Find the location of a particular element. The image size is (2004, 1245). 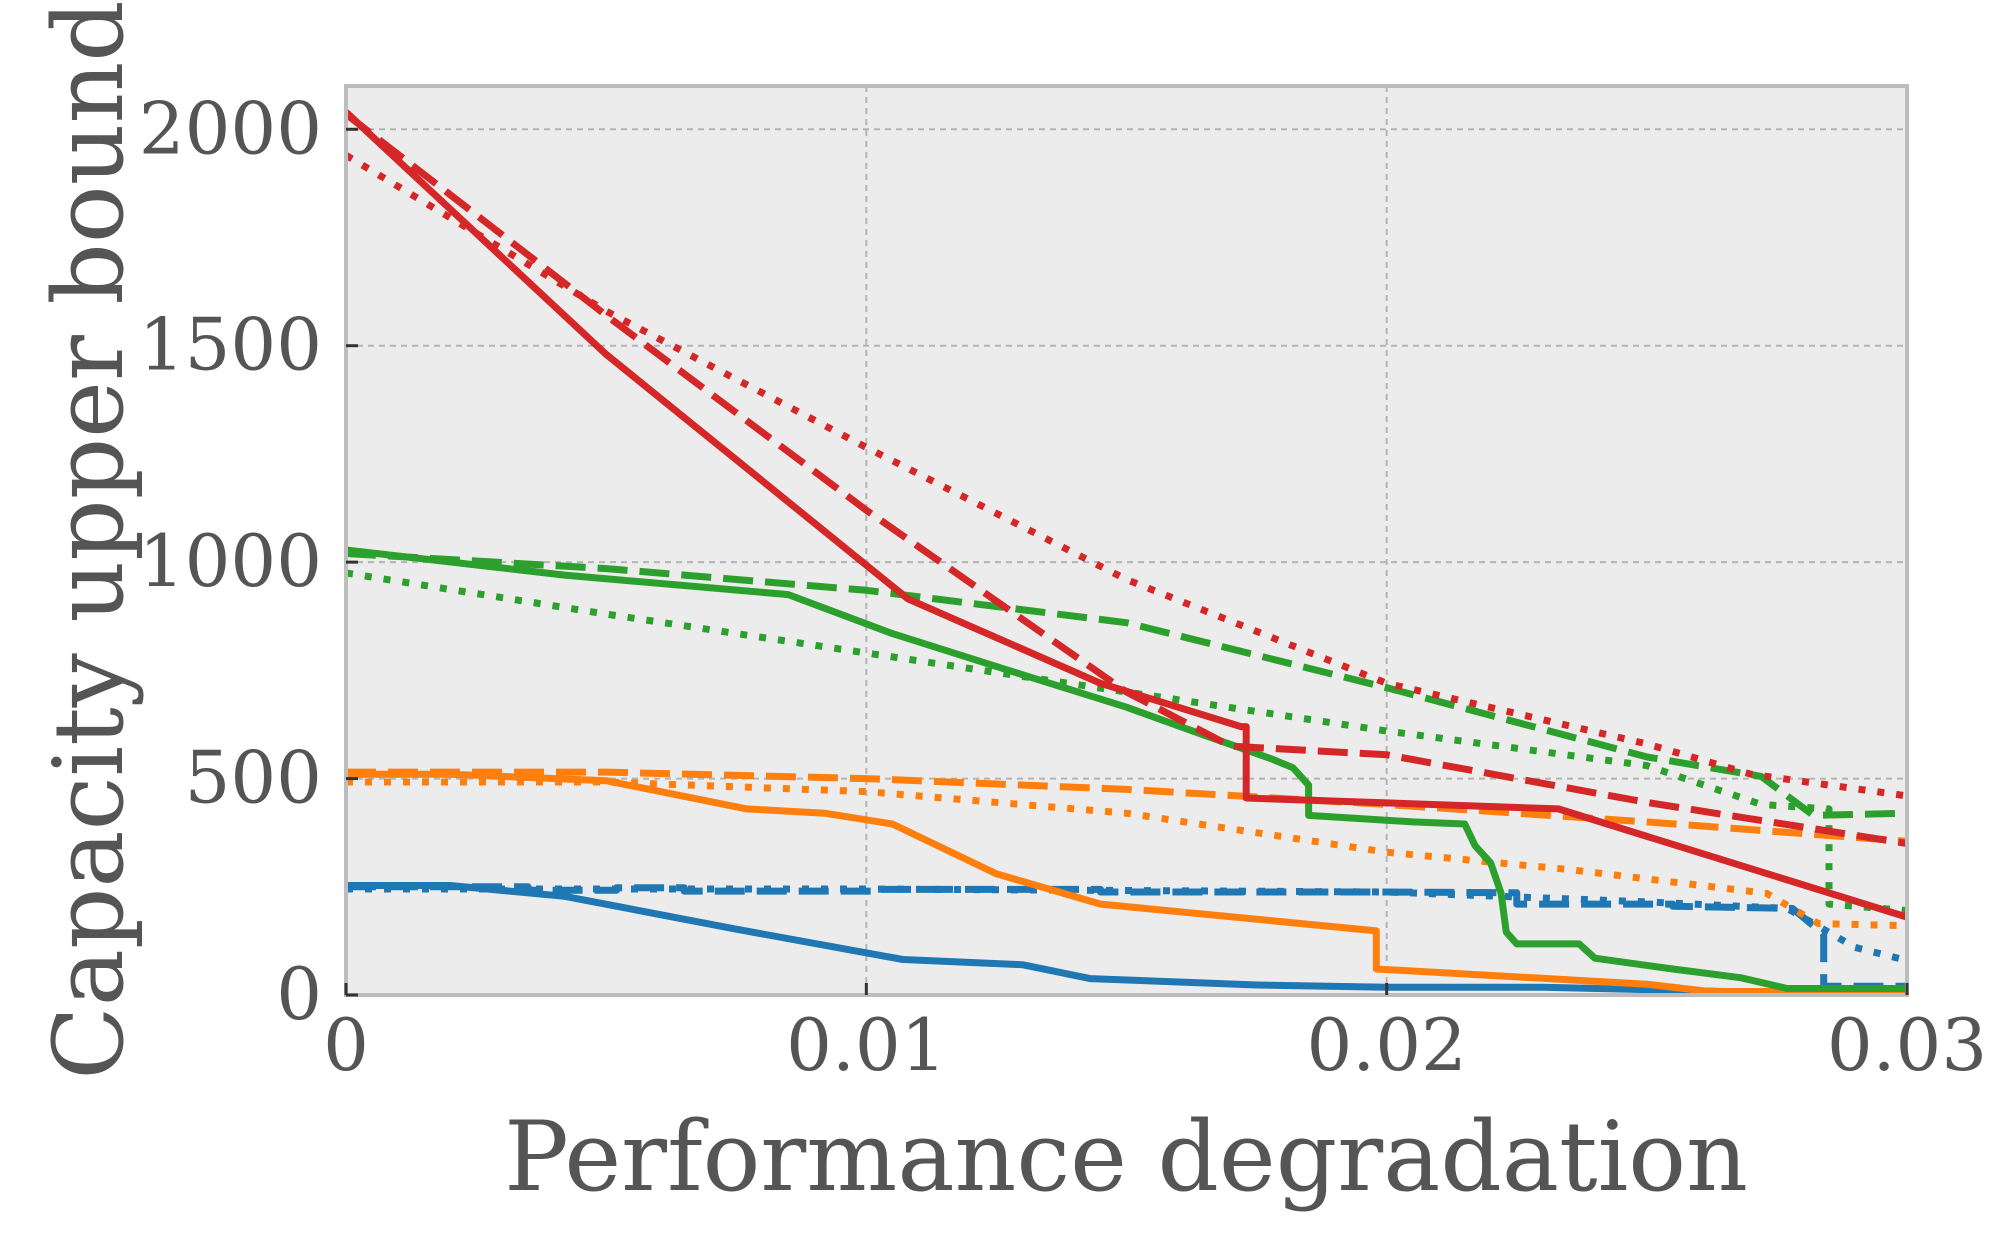

y-tick-label: 0 is located at coordinates (299, 994).